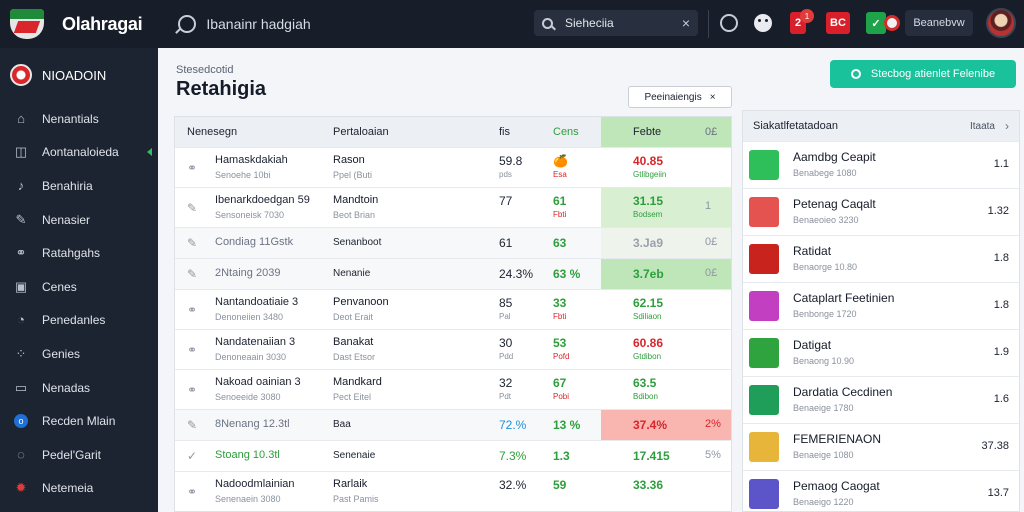  I want to click on table-row: ✓ Stoang 10.3tl Senenaie 7.3% 1.3 17.415 5%, so click(453, 455).